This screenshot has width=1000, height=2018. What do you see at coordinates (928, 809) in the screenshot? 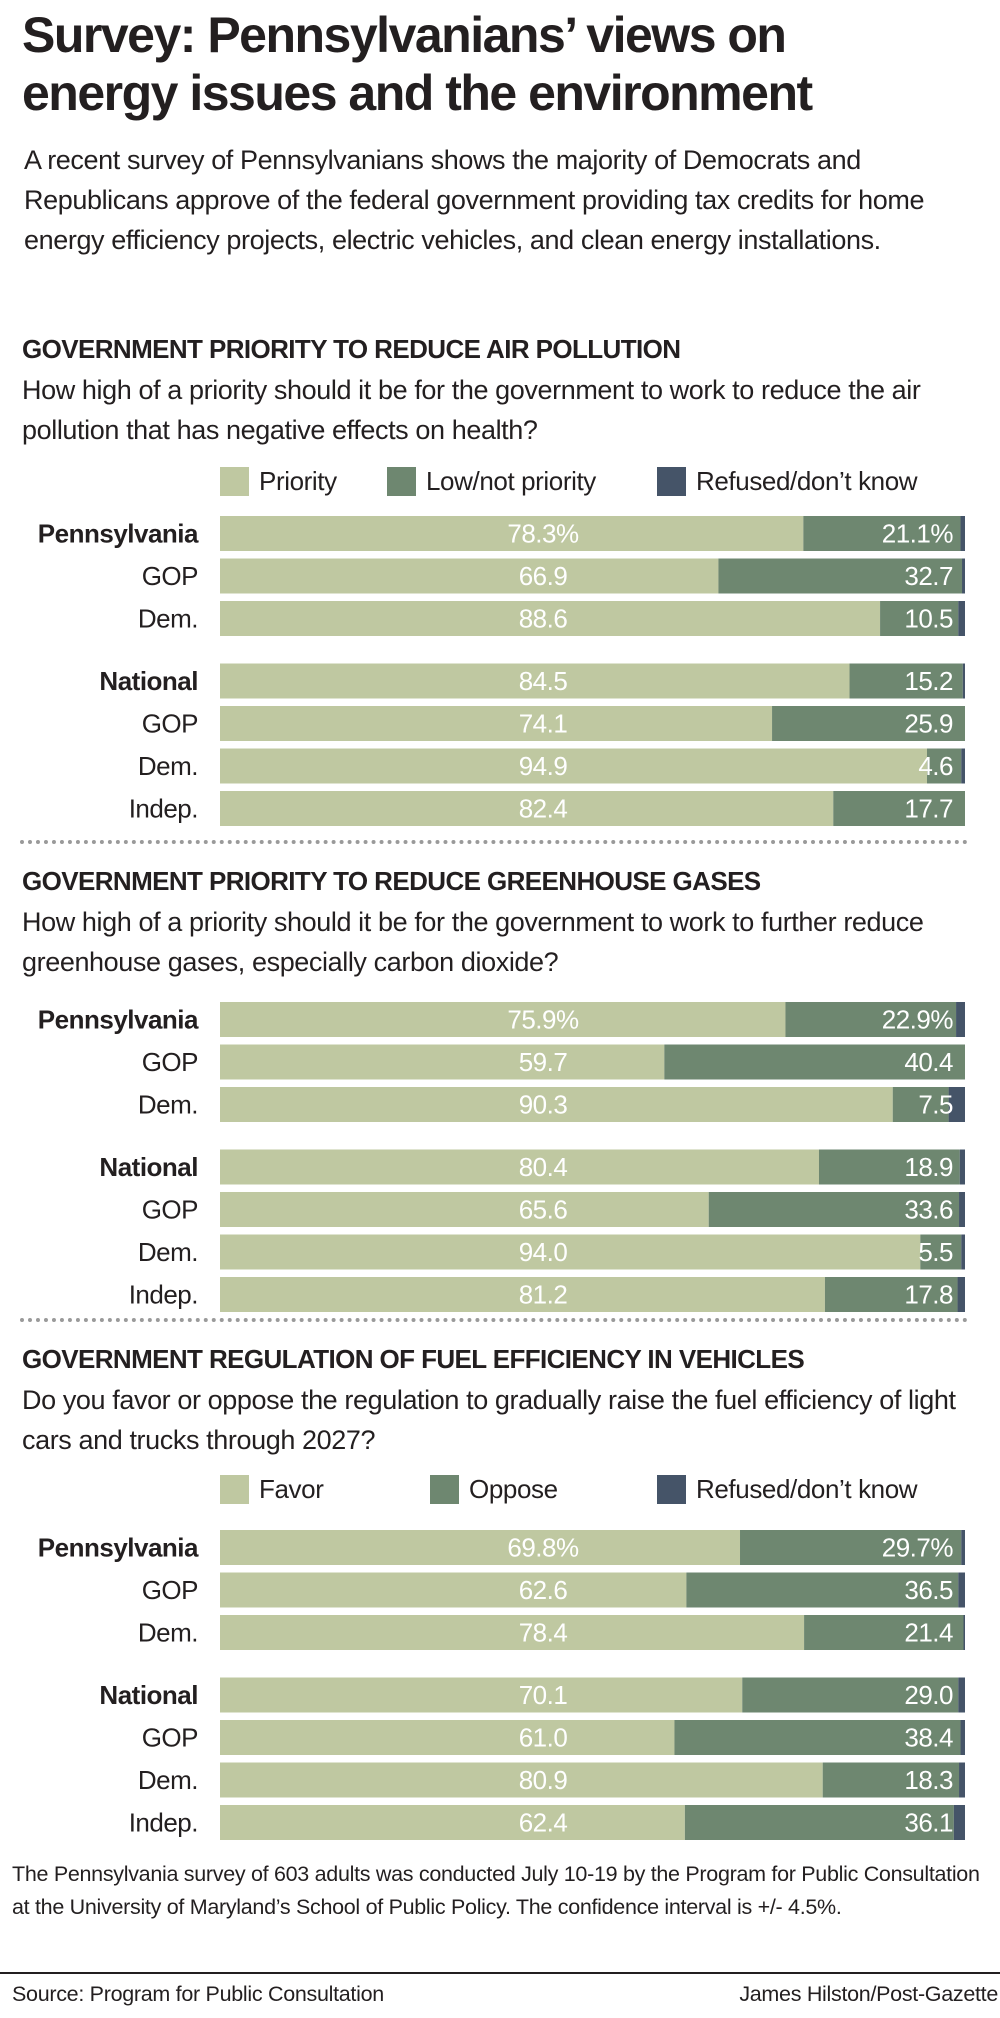
I see `data-label-oppose: 17.7` at bounding box center [928, 809].